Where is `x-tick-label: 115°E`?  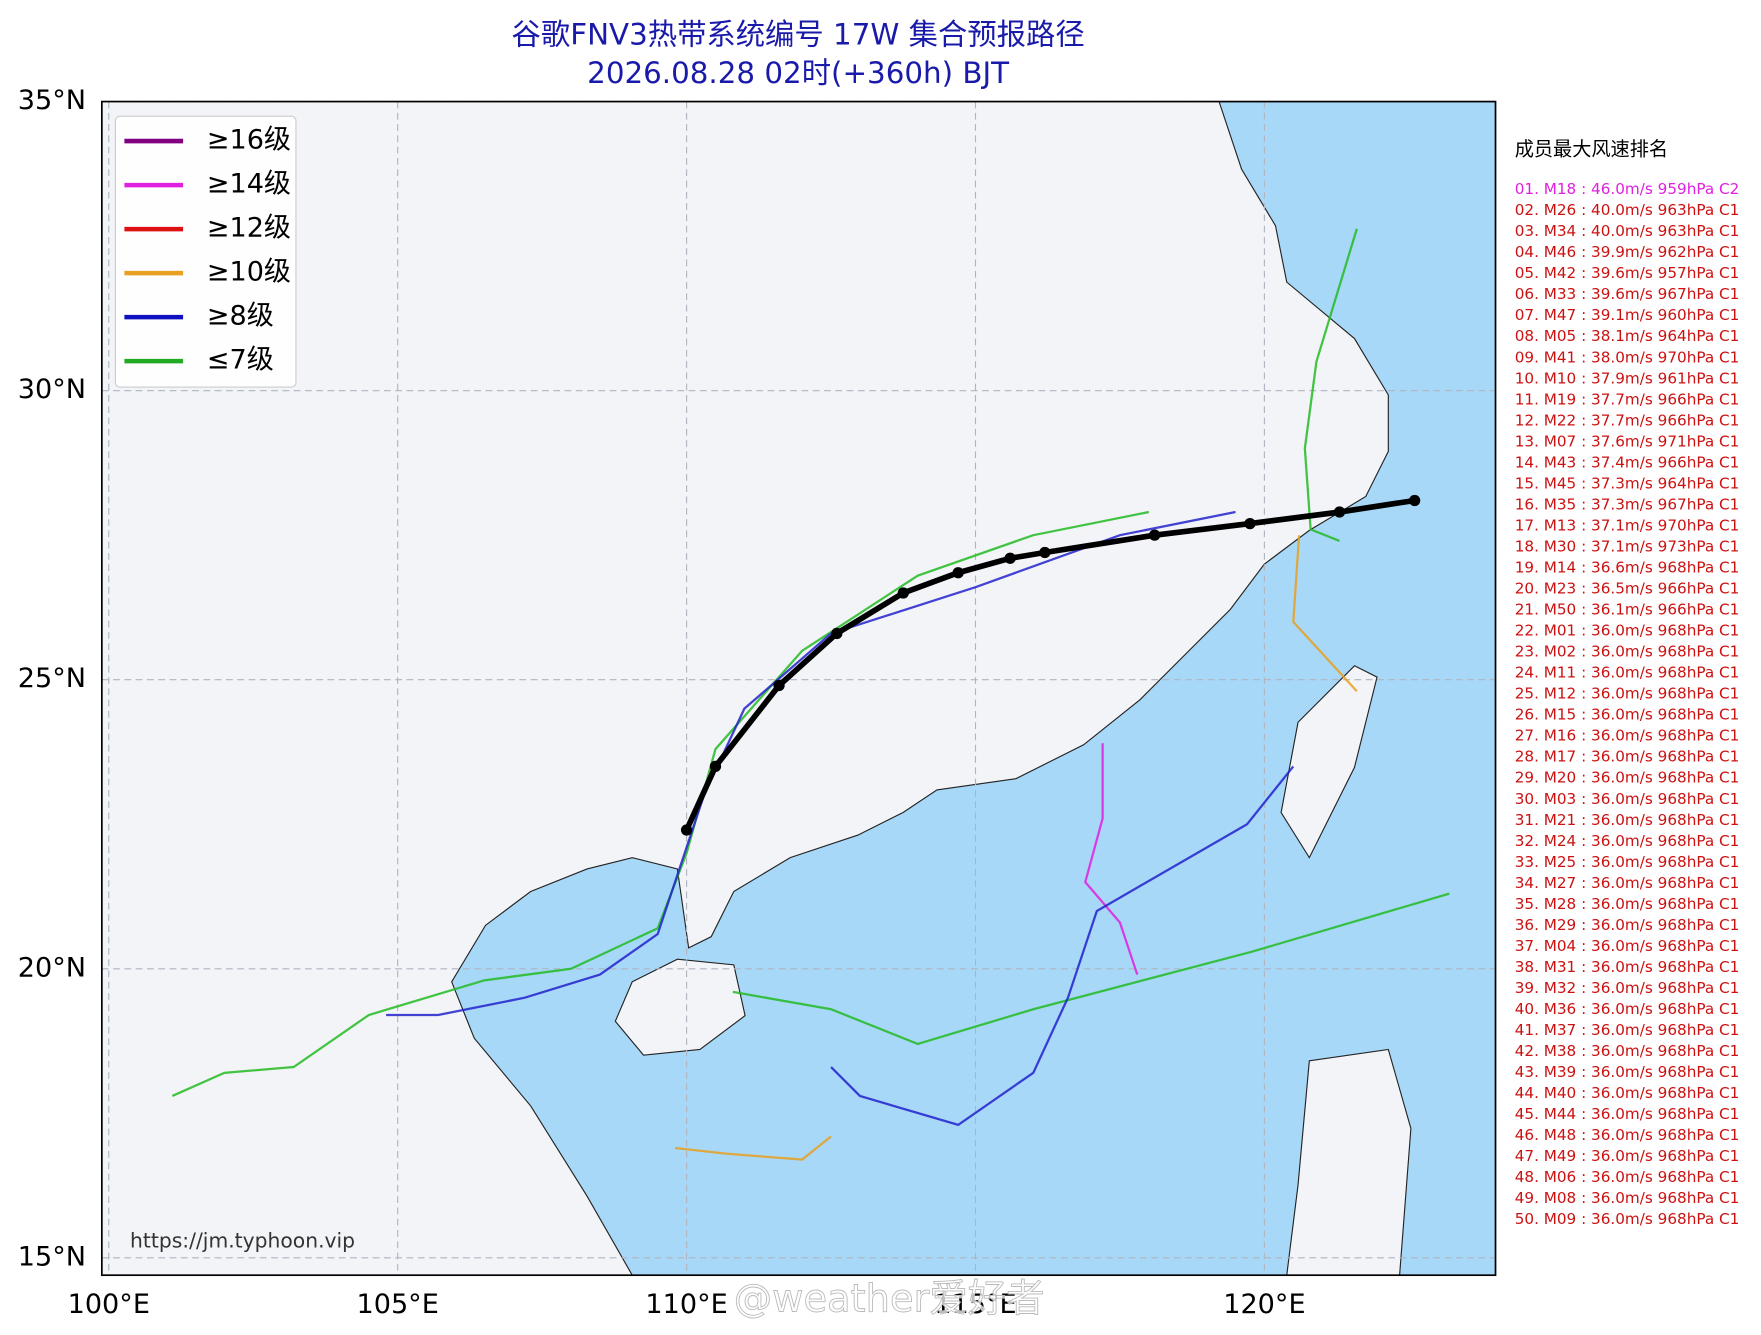
x-tick-label: 115°E is located at coordinates (975, 1304).